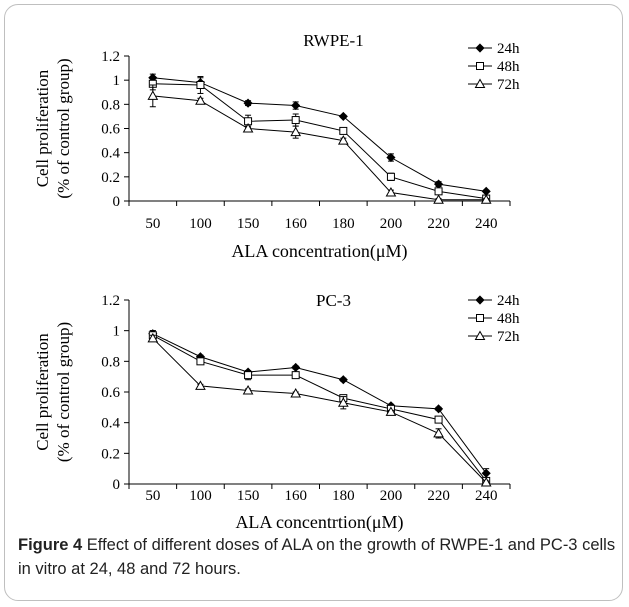 The height and width of the screenshot is (607, 629). What do you see at coordinates (319, 251) in the screenshot?
I see `x-axis-label: ALA concentration(μM)` at bounding box center [319, 251].